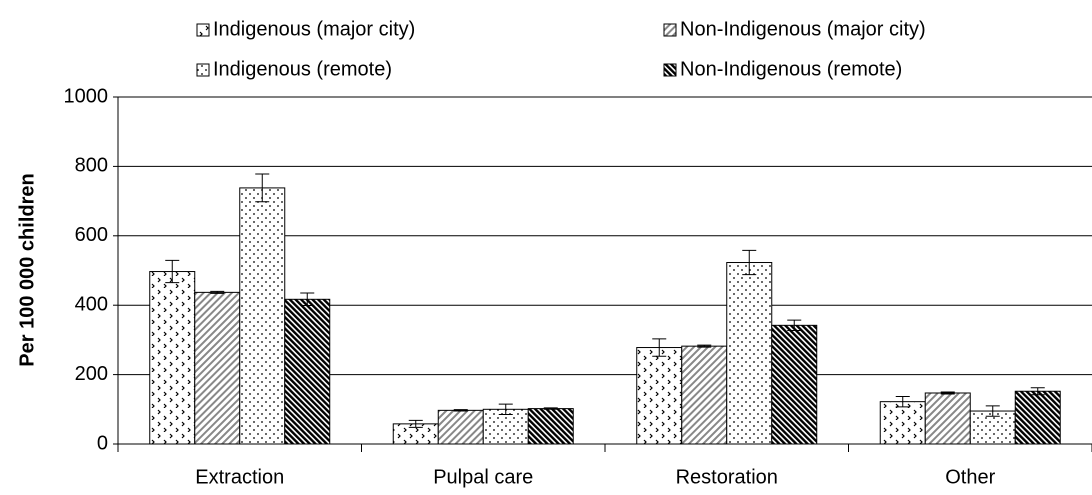  I want to click on y-tick-label: 1000, so click(86, 96).